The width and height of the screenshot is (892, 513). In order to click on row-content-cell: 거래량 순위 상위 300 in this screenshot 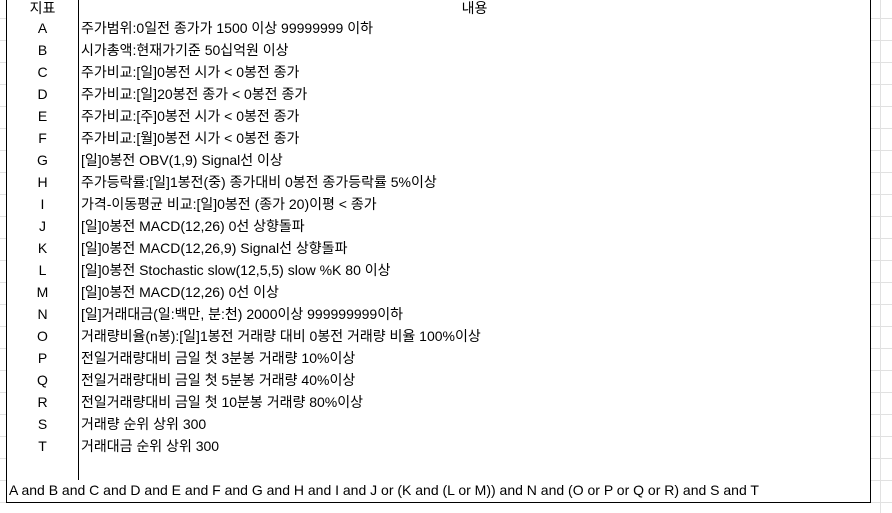, I will do `click(187, 425)`.